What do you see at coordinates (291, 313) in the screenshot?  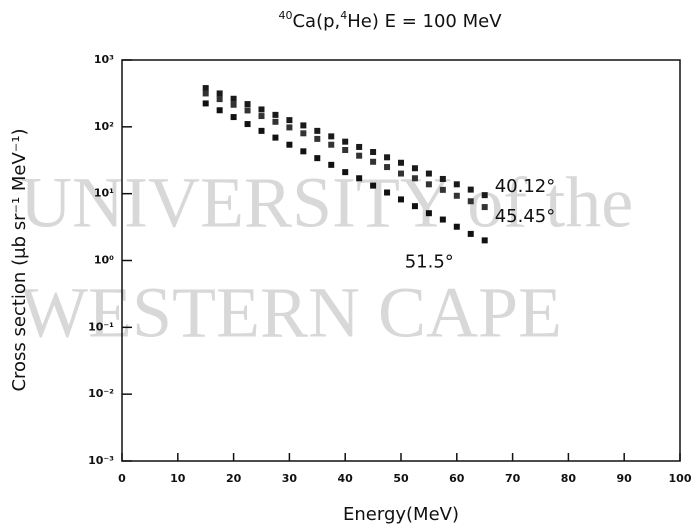 I see `watermark: WESTERN CAPE` at bounding box center [291, 313].